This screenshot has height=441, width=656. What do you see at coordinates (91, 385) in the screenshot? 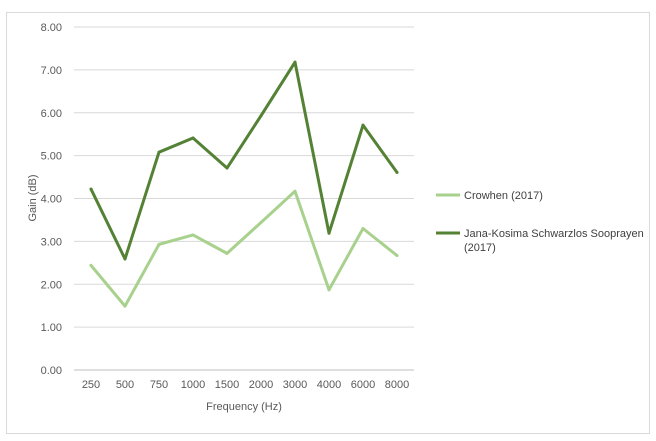
I see `x-tick-label: 250` at bounding box center [91, 385].